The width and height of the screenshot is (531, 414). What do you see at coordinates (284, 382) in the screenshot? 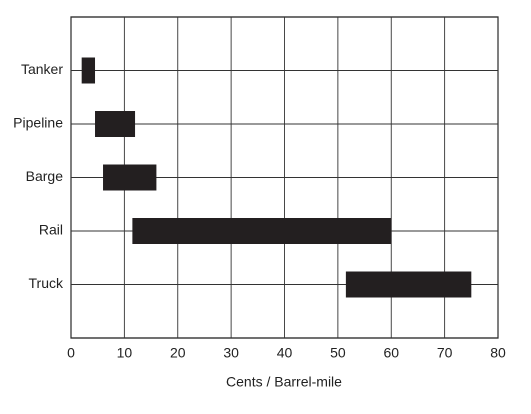
I see `x-axis-label: Cents / Barrel-mile` at bounding box center [284, 382].